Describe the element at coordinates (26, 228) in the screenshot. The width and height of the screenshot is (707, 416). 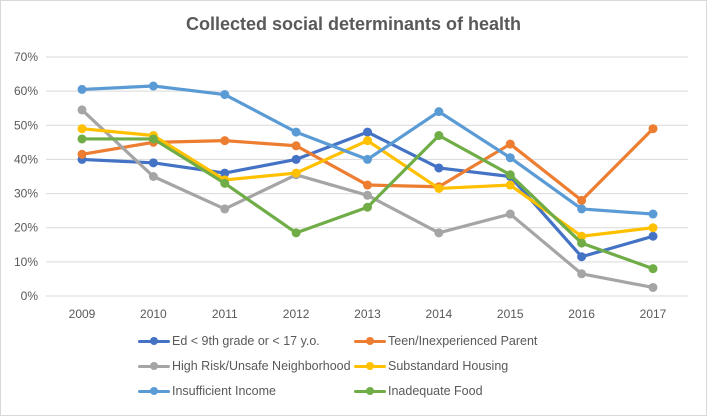
I see `y-tick-label: 20%` at that location.